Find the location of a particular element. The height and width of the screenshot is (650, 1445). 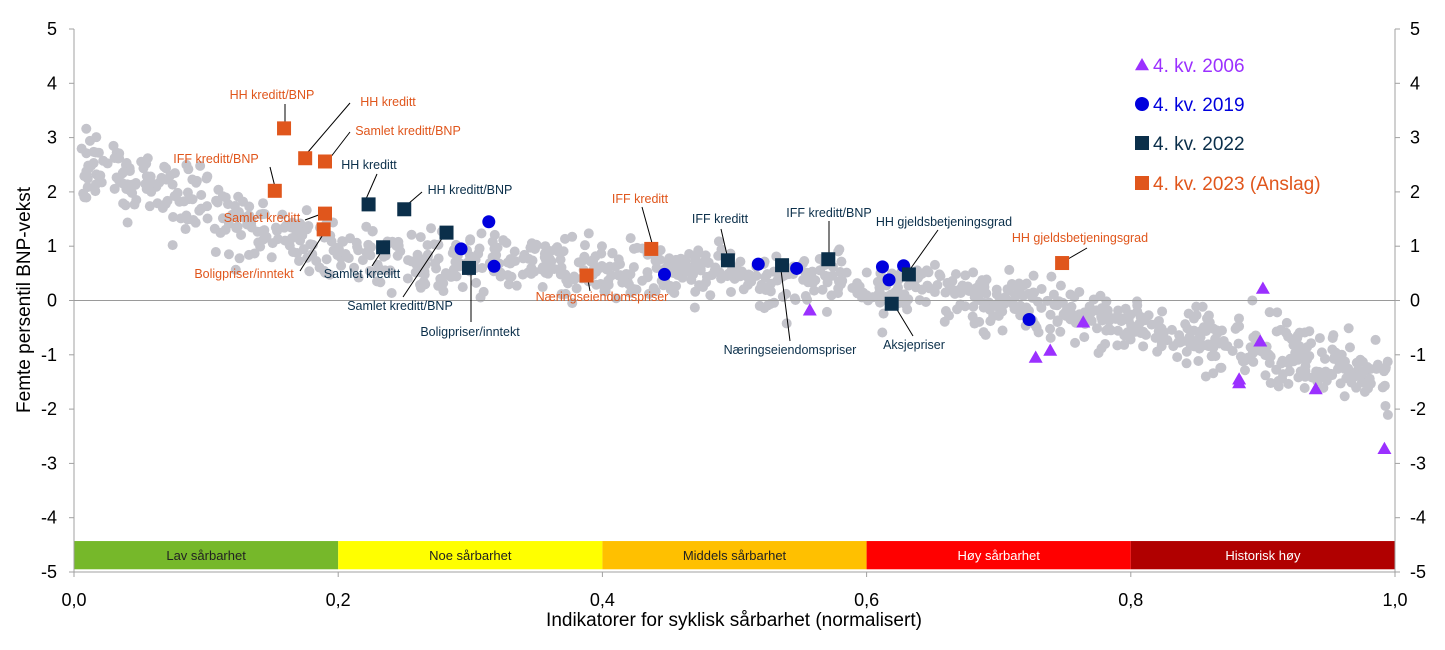

band-label: Lav sårbarhet is located at coordinates (206, 555).